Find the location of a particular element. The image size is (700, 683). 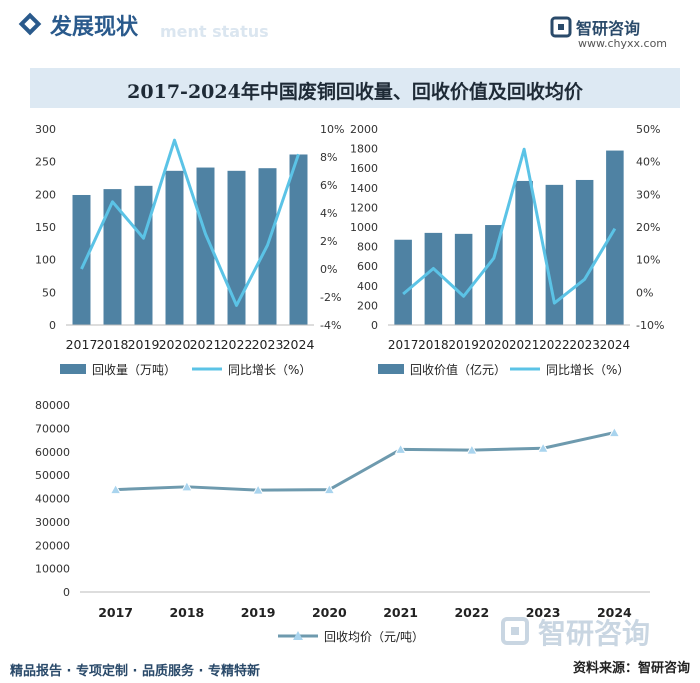

chart1-right-tick-label: 0% is located at coordinates (328, 269).